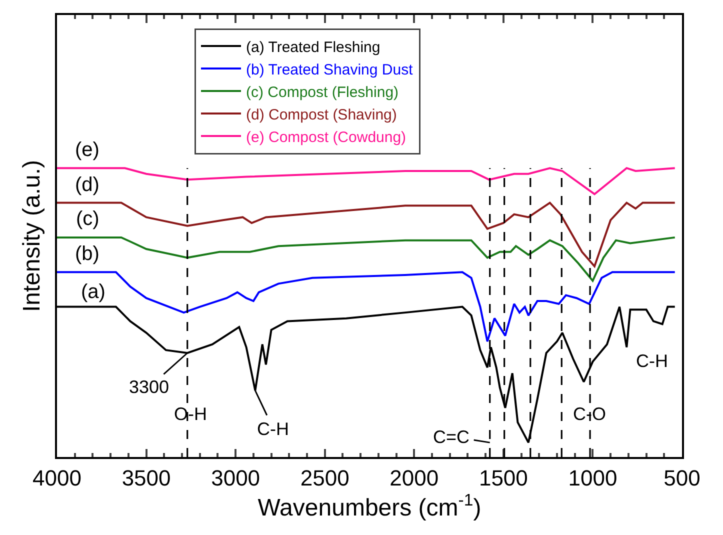 This screenshot has height=535, width=723. What do you see at coordinates (451, 437) in the screenshot?
I see `annotation: C=C` at bounding box center [451, 437].